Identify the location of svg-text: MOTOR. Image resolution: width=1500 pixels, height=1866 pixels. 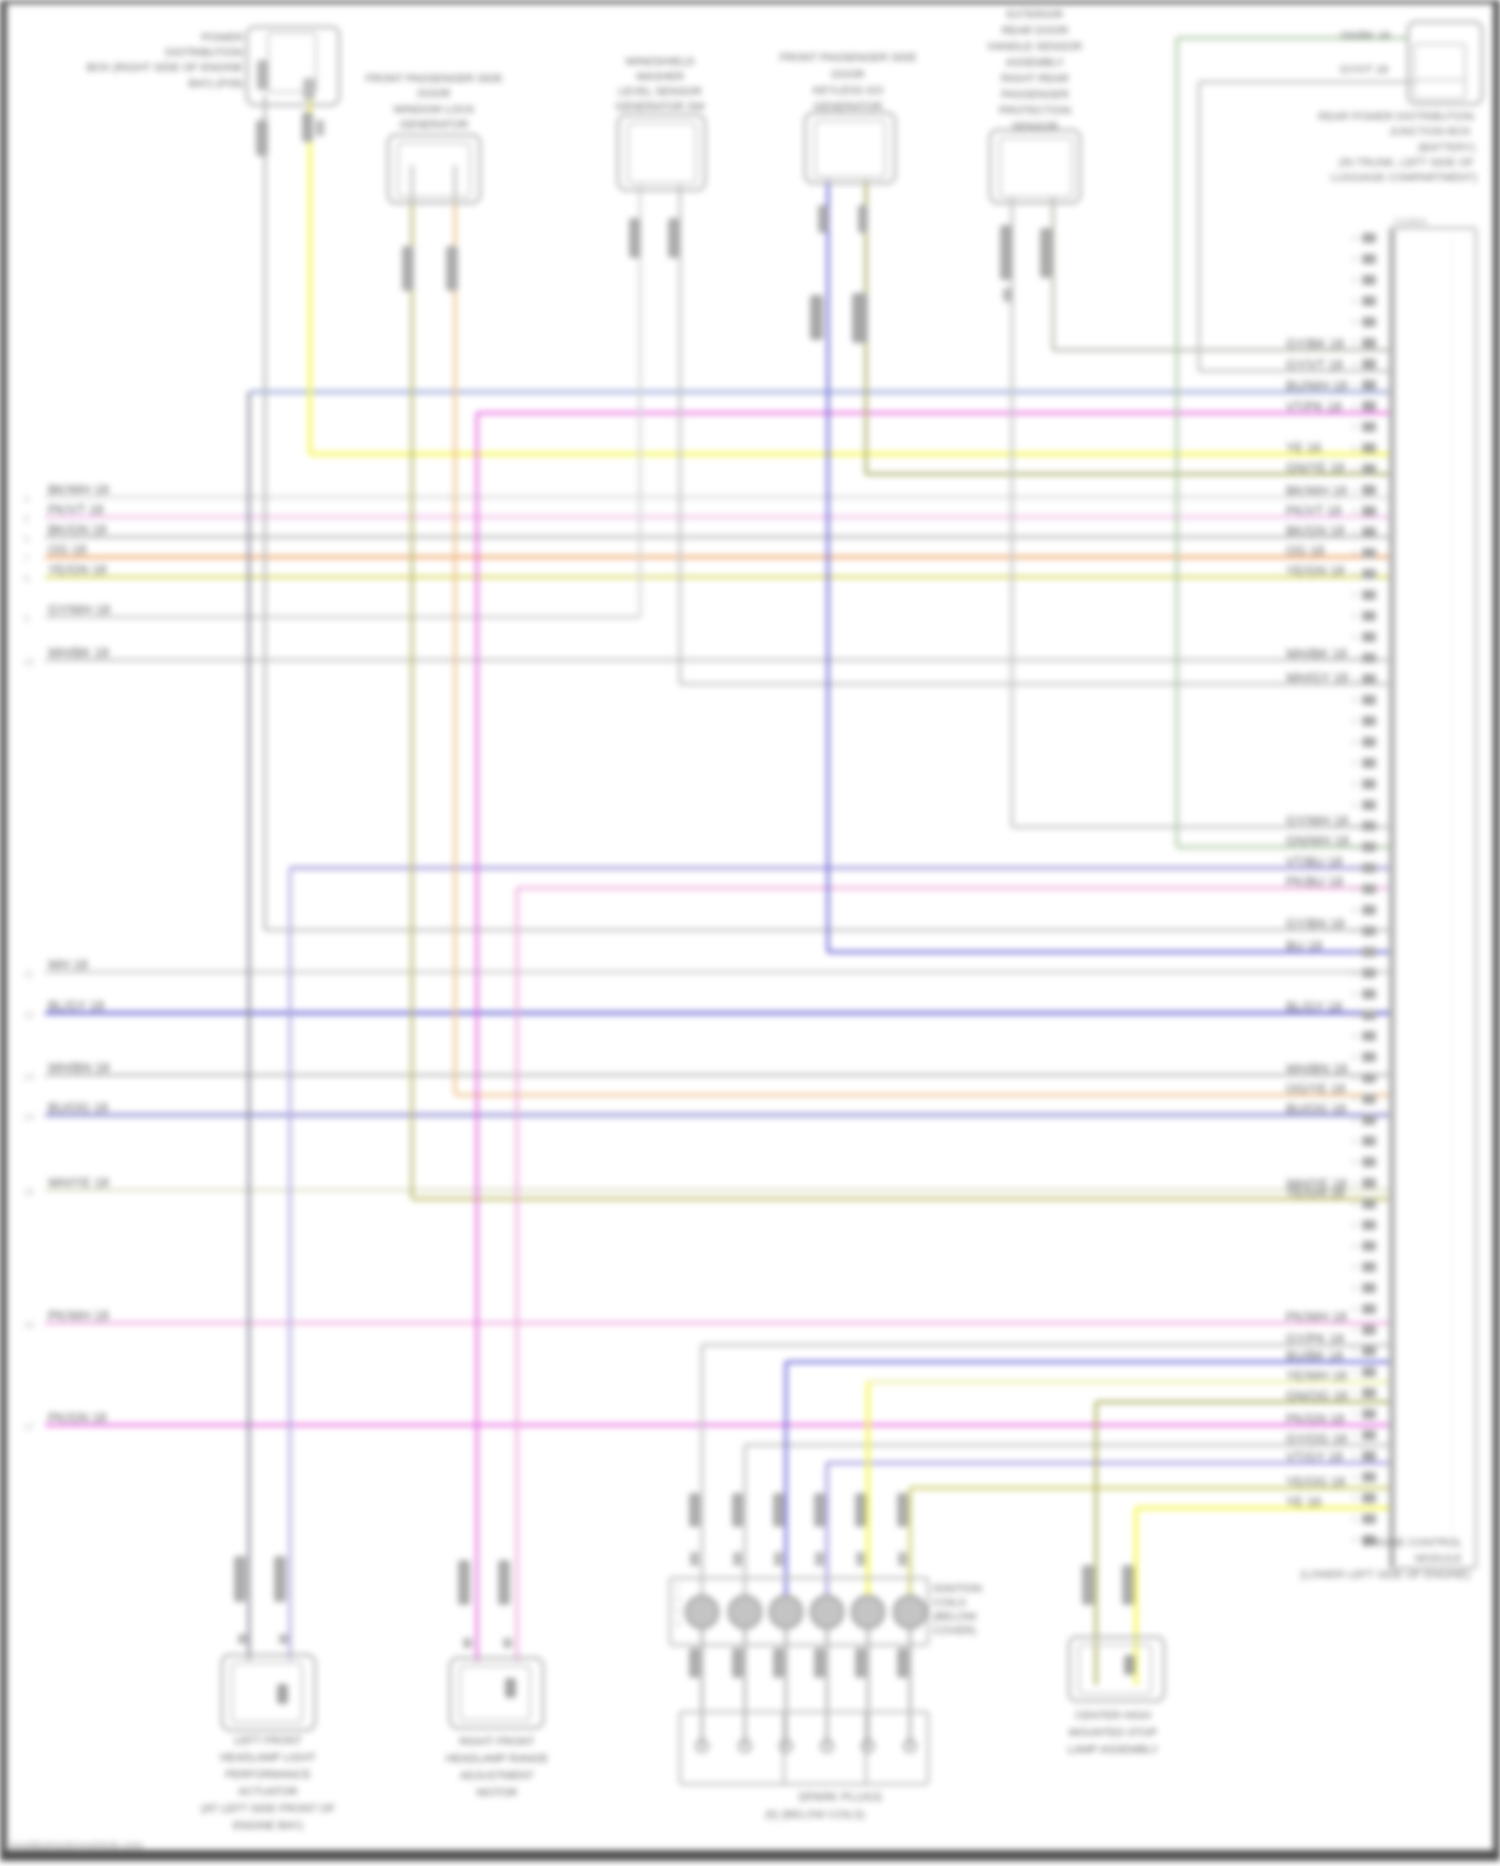
(497, 1793).